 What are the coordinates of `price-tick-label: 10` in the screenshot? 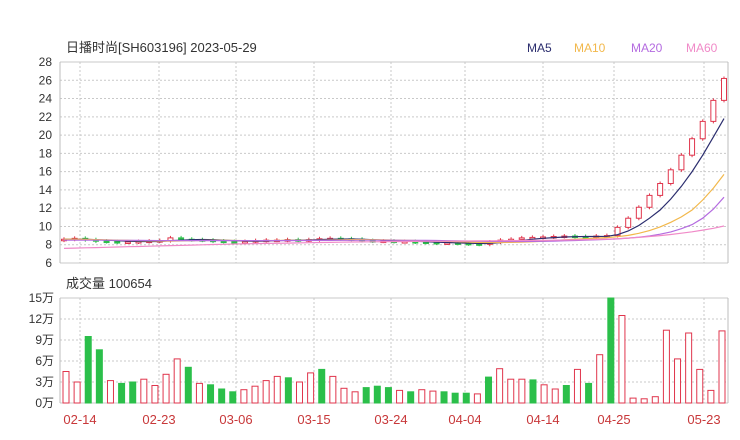 It's located at (46, 226).